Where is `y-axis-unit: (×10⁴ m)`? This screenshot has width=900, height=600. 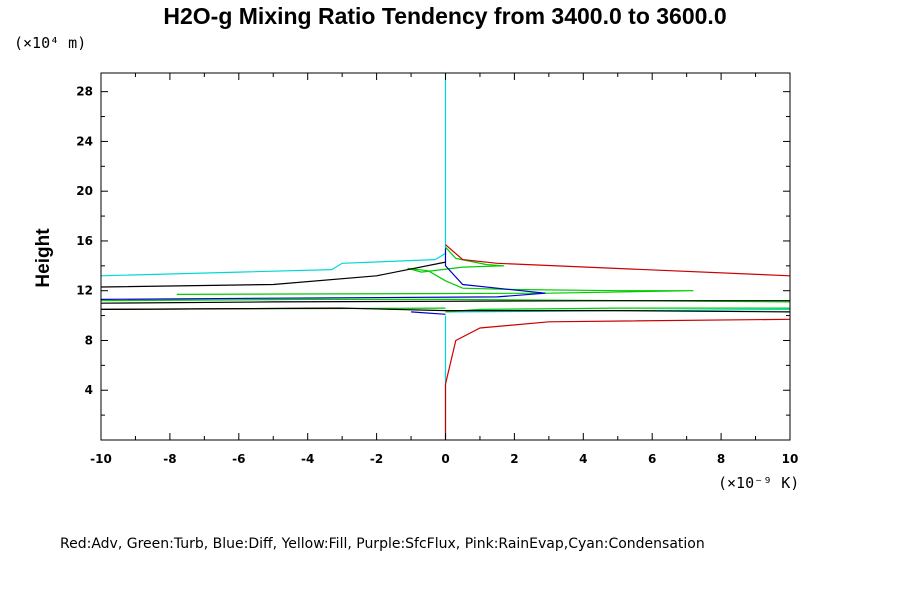 y-axis-unit: (×10⁴ m) is located at coordinates (50, 43).